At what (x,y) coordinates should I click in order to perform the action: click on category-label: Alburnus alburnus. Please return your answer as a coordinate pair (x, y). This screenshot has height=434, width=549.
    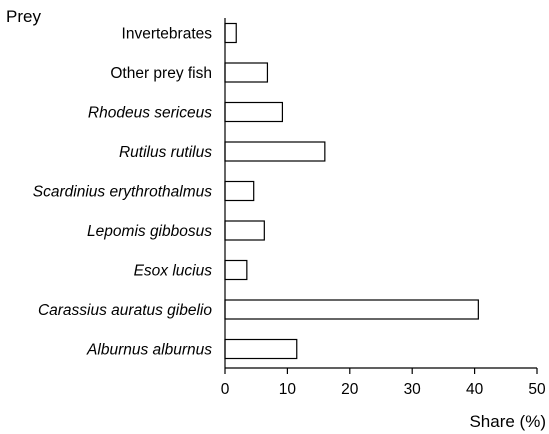
    Looking at the image, I should click on (149, 350).